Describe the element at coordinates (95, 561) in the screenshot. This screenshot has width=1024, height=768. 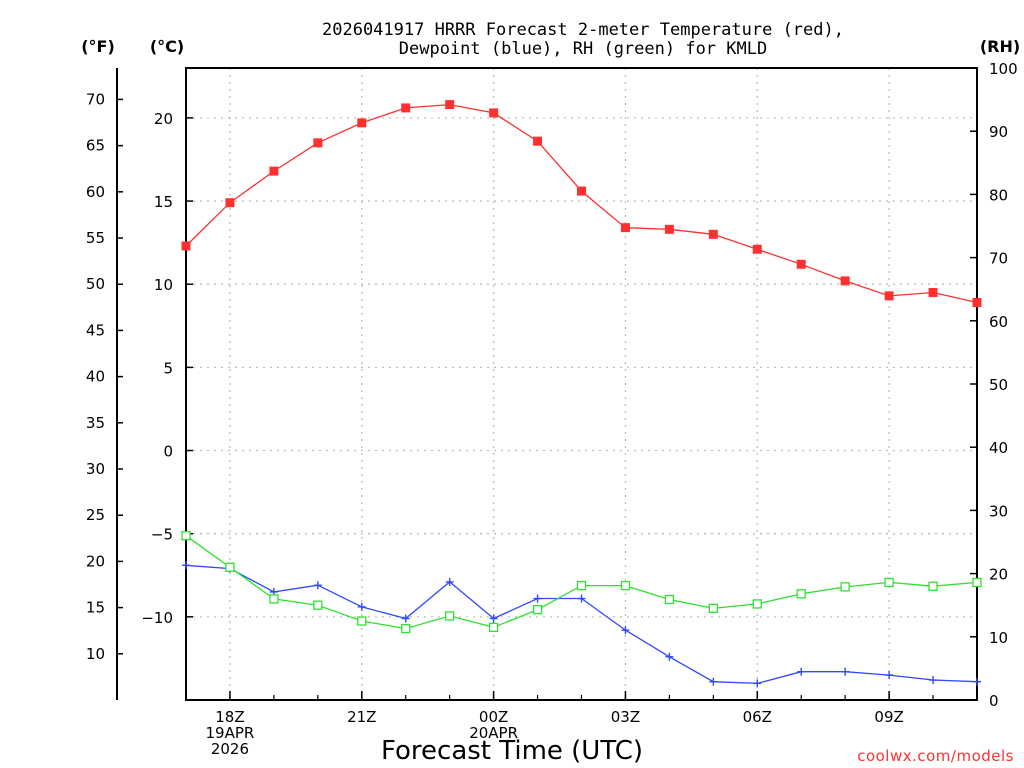
I see `fahrenheit-tick-label: 20` at that location.